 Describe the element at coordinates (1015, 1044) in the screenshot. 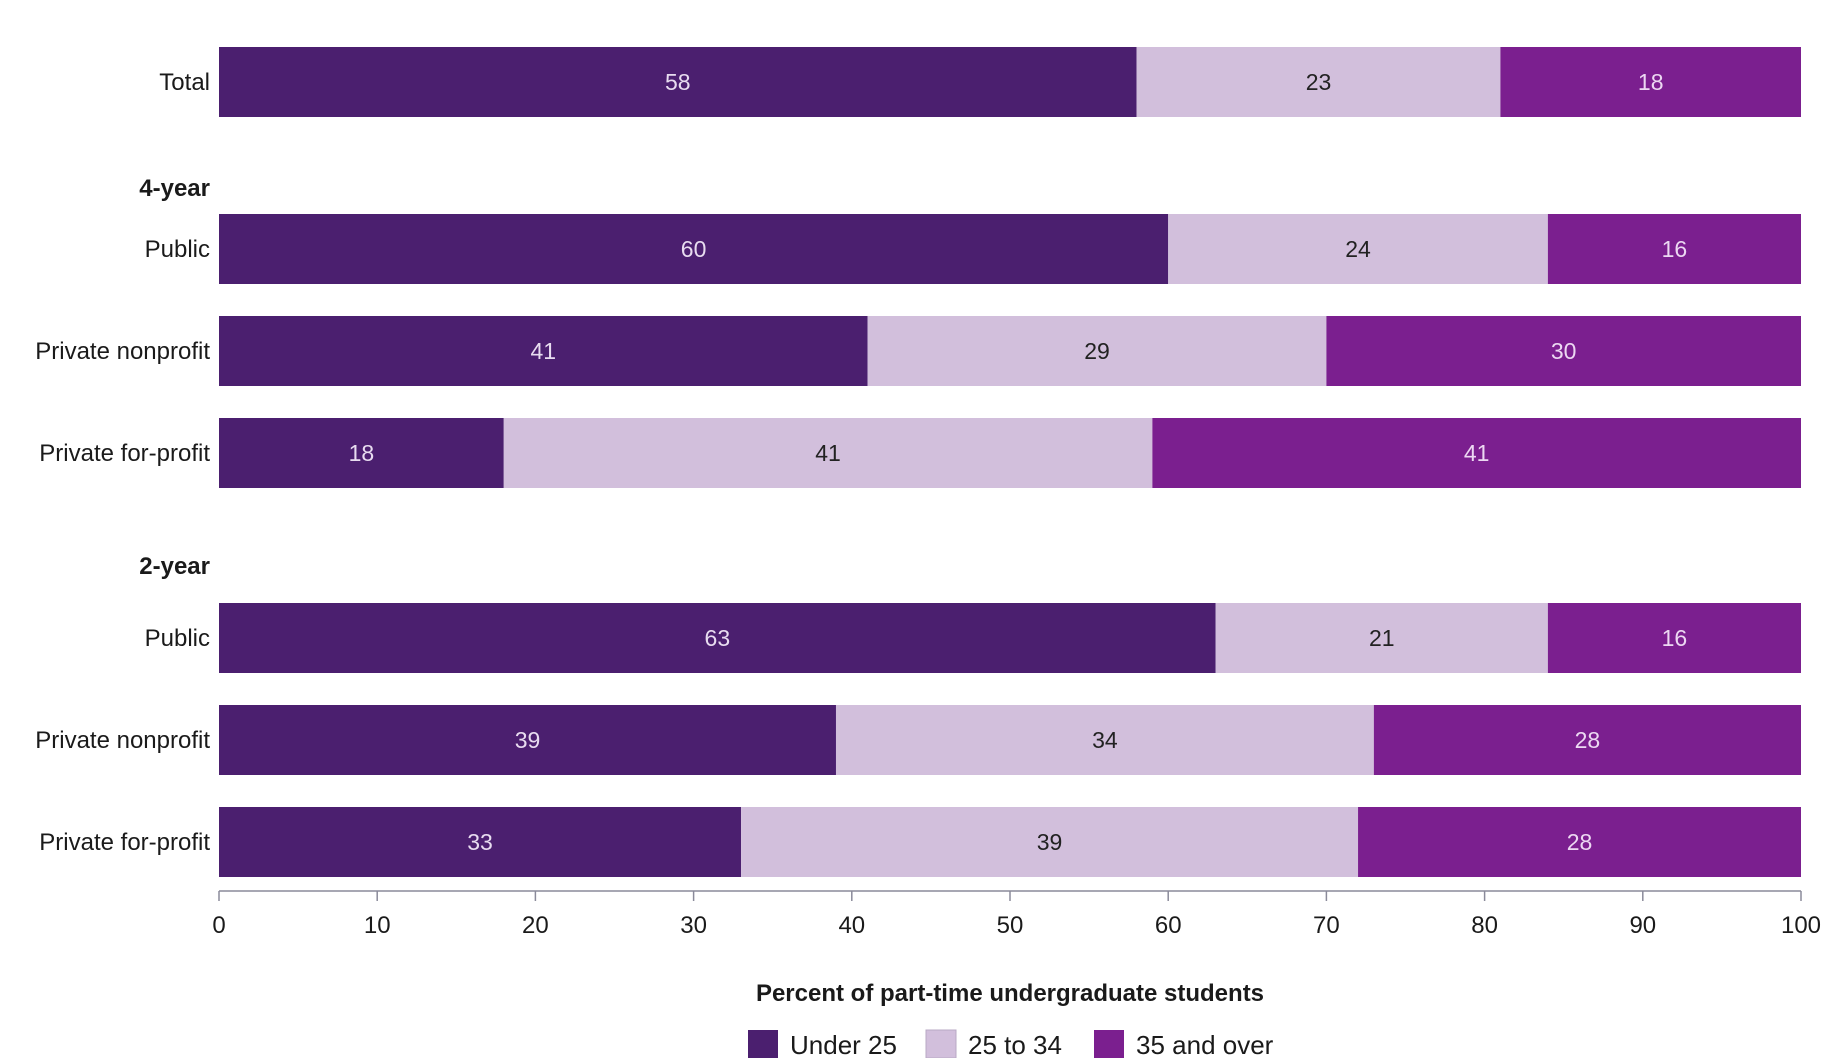

I see `legend-label: 25 to 34` at that location.